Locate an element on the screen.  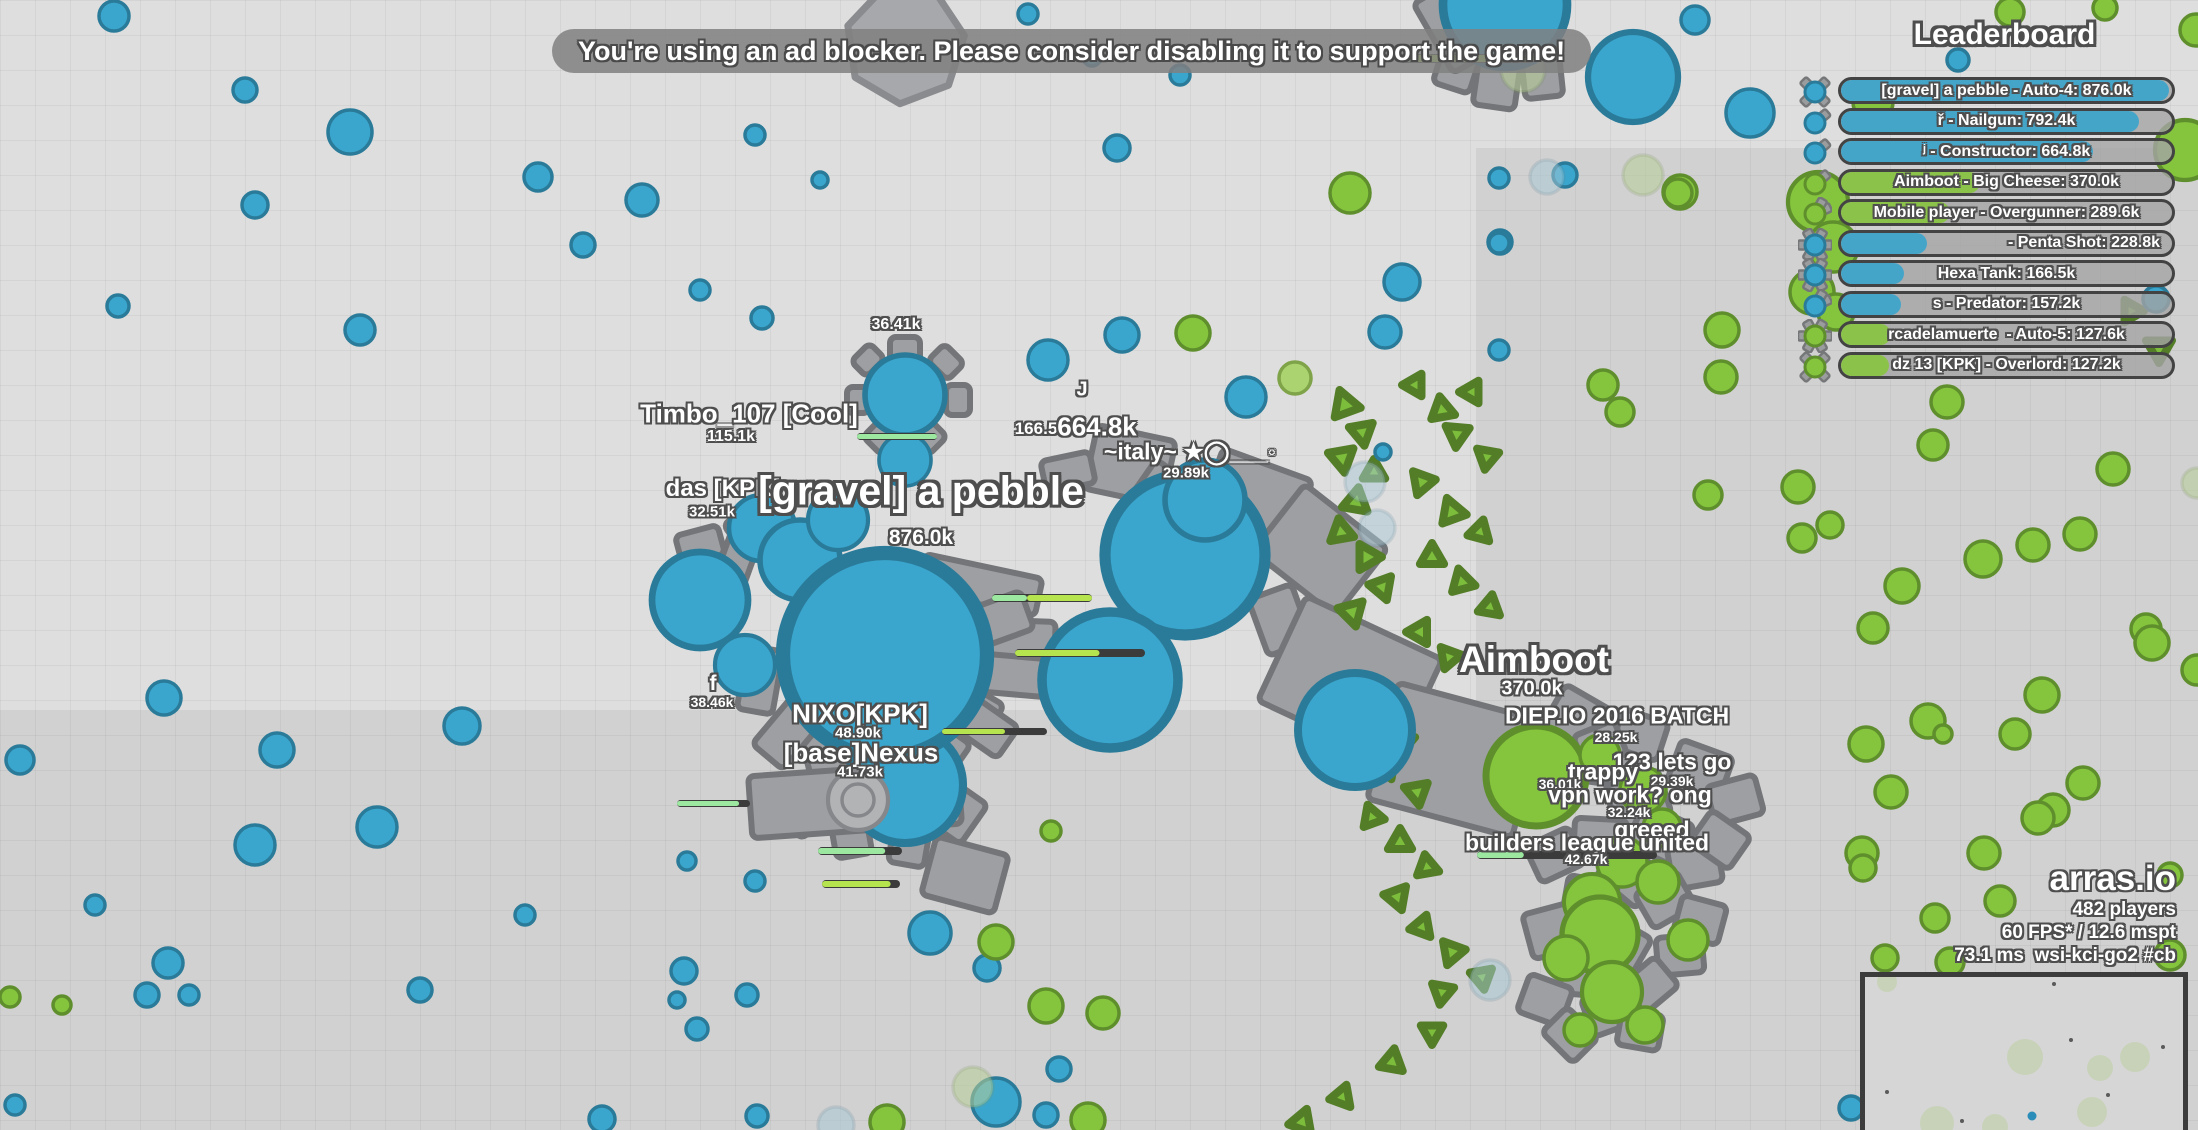
gray-circle is located at coordinates (858, 800).